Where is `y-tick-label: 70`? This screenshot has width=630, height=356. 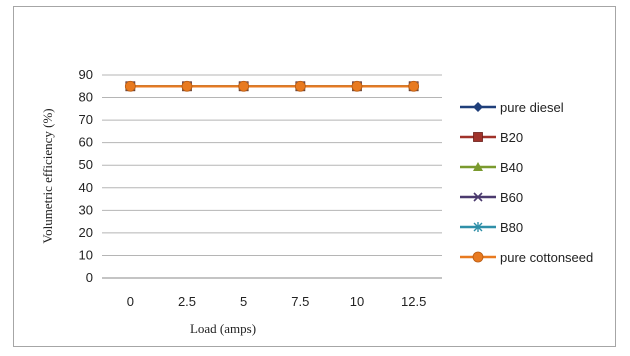
y-tick-label: 70 is located at coordinates (86, 119).